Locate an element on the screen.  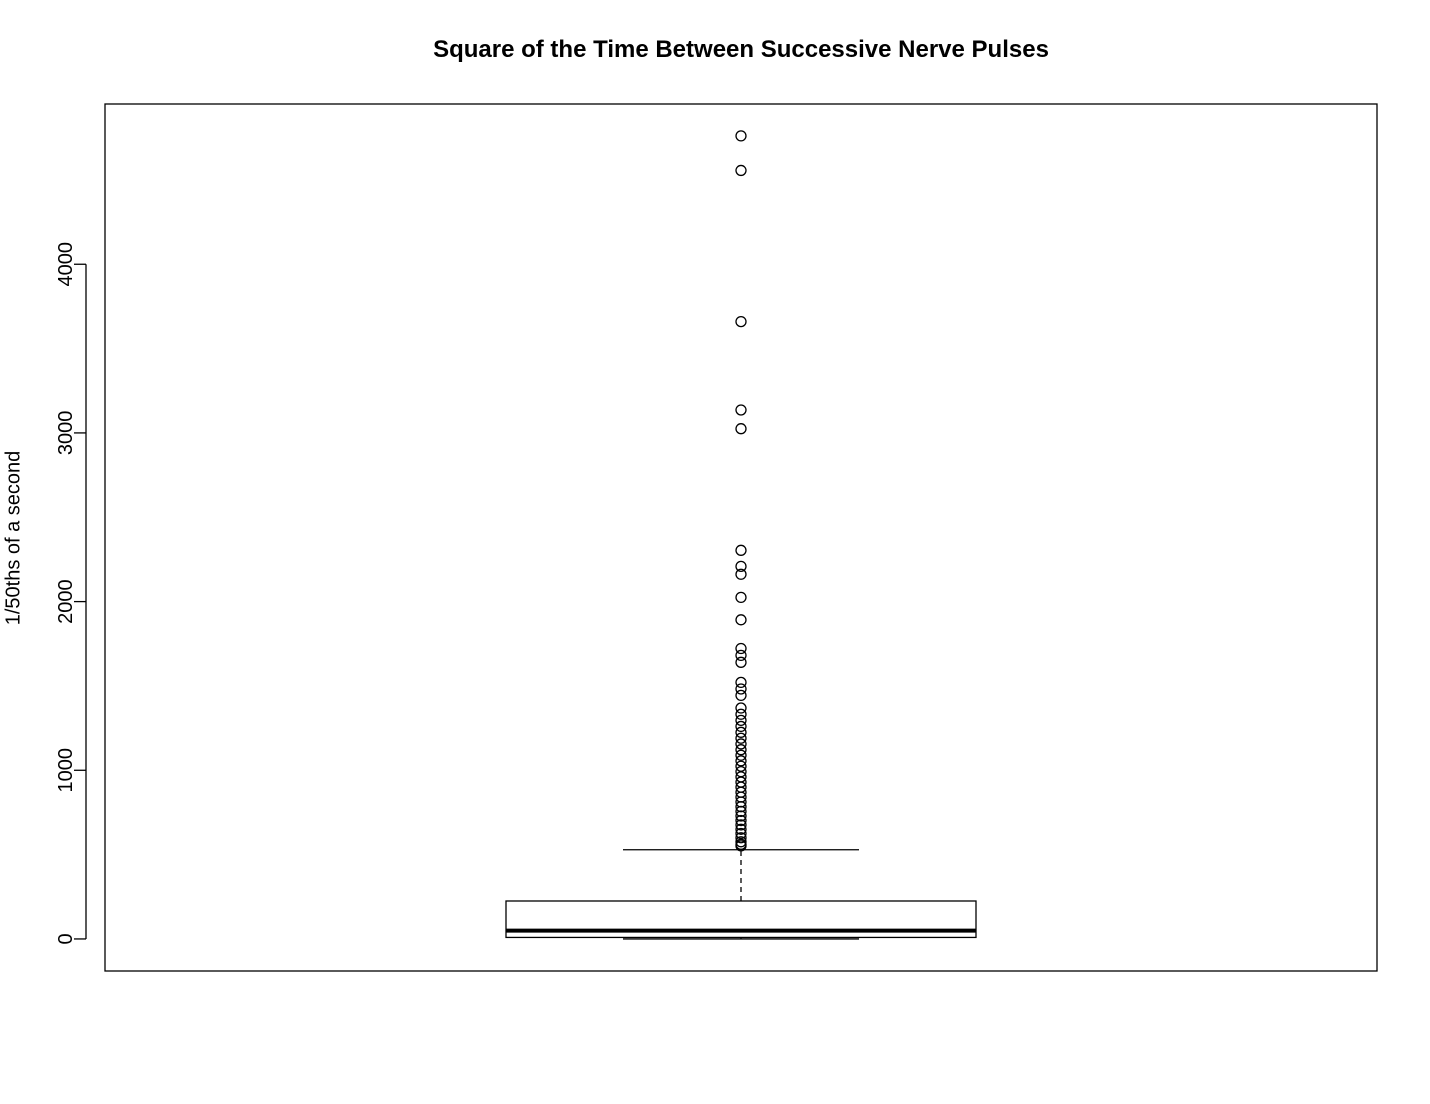
y-tick-label: 3000 is located at coordinates (66, 433).